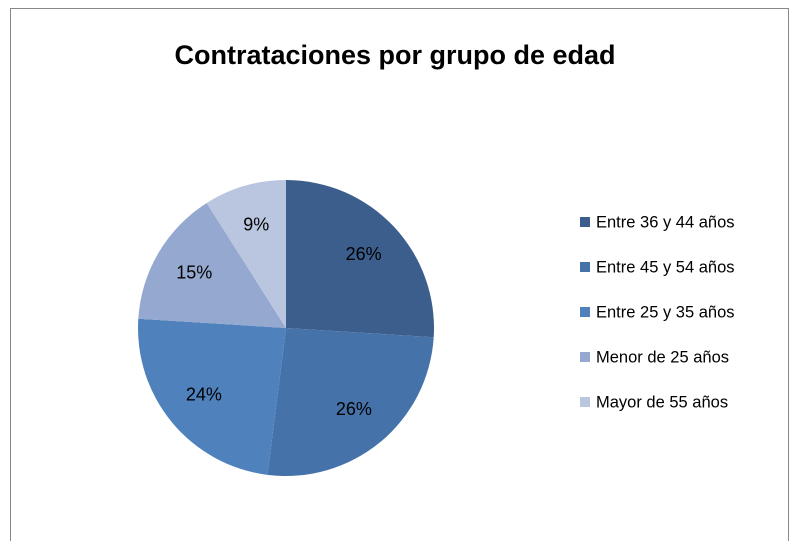 The height and width of the screenshot is (541, 790). What do you see at coordinates (665, 312) in the screenshot?
I see `legend-label: Entre 25 y 35 años` at bounding box center [665, 312].